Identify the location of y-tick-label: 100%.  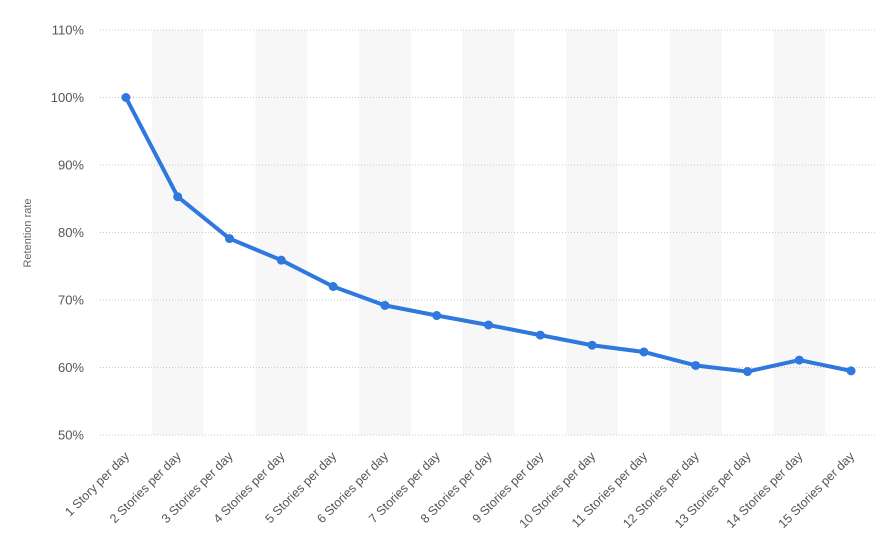
(68, 97).